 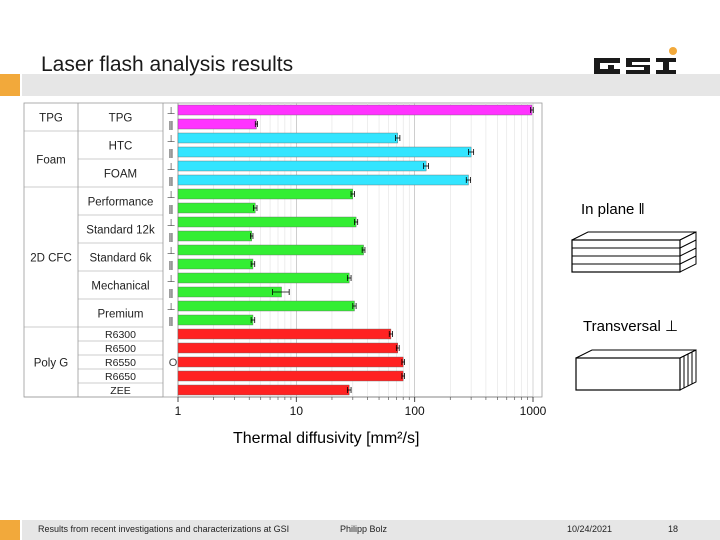 What do you see at coordinates (50, 161) in the screenshot?
I see `group-label: Foam` at bounding box center [50, 161].